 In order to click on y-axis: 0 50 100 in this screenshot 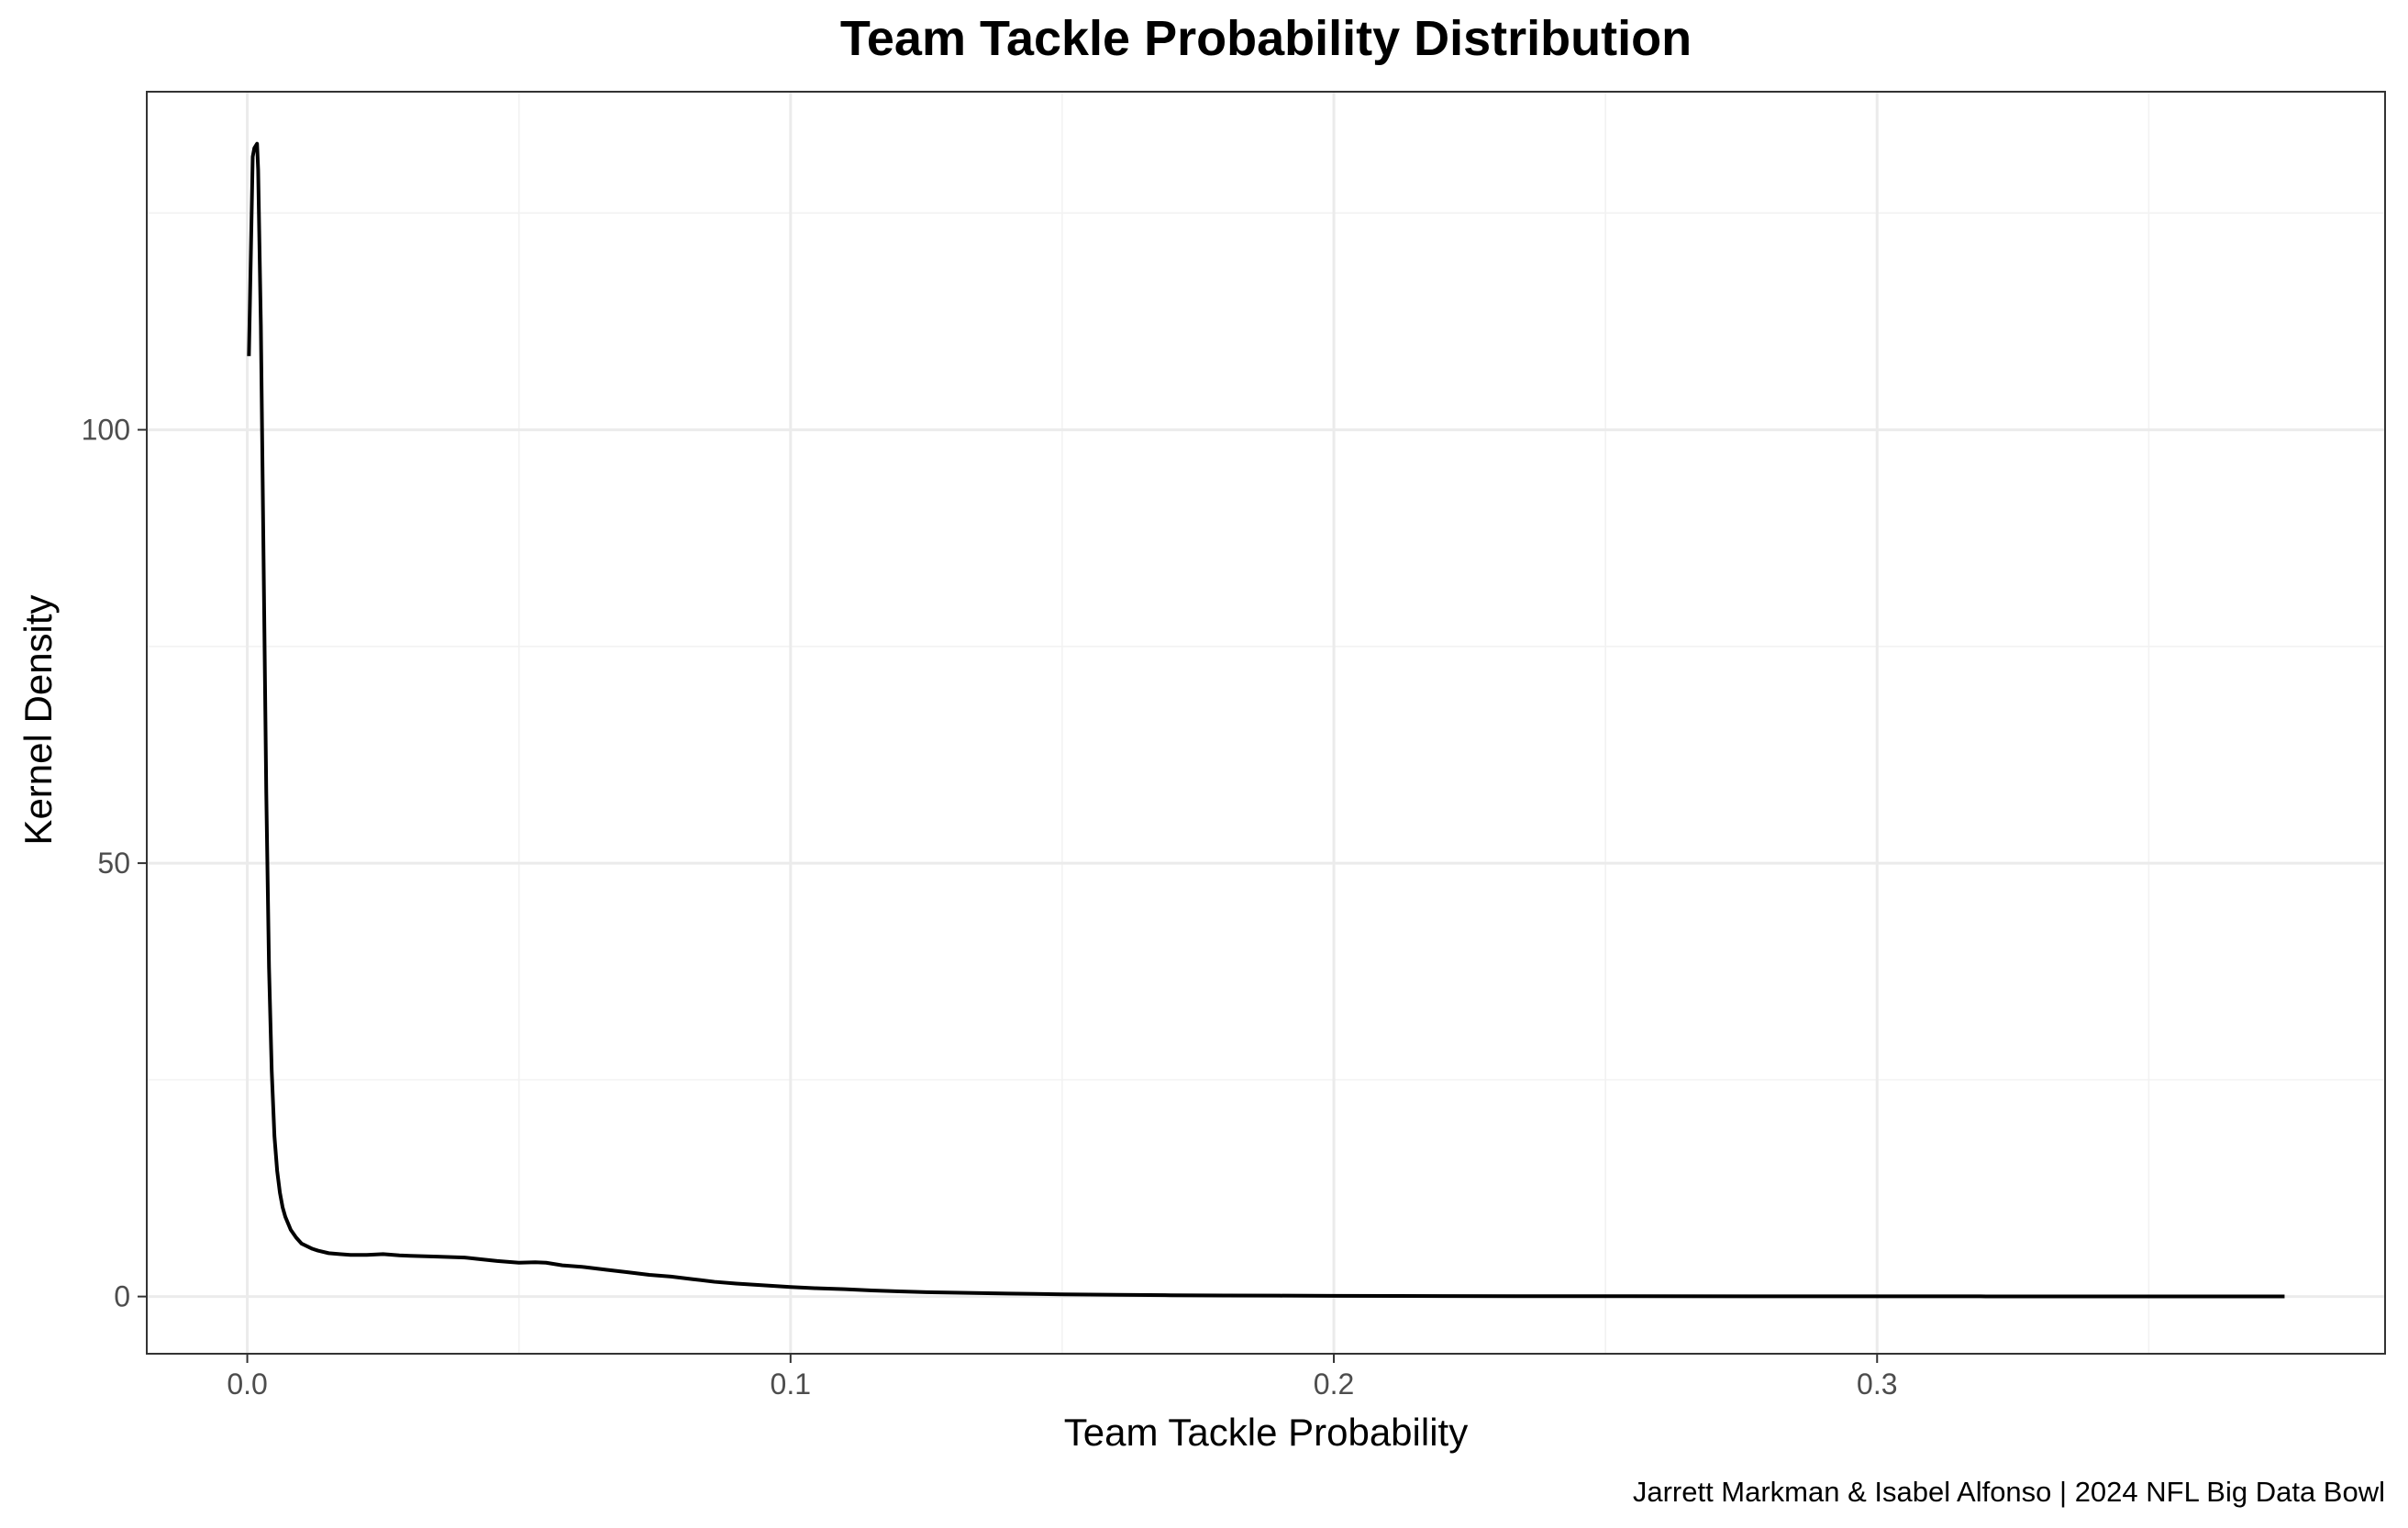, I will do `click(114, 863)`.